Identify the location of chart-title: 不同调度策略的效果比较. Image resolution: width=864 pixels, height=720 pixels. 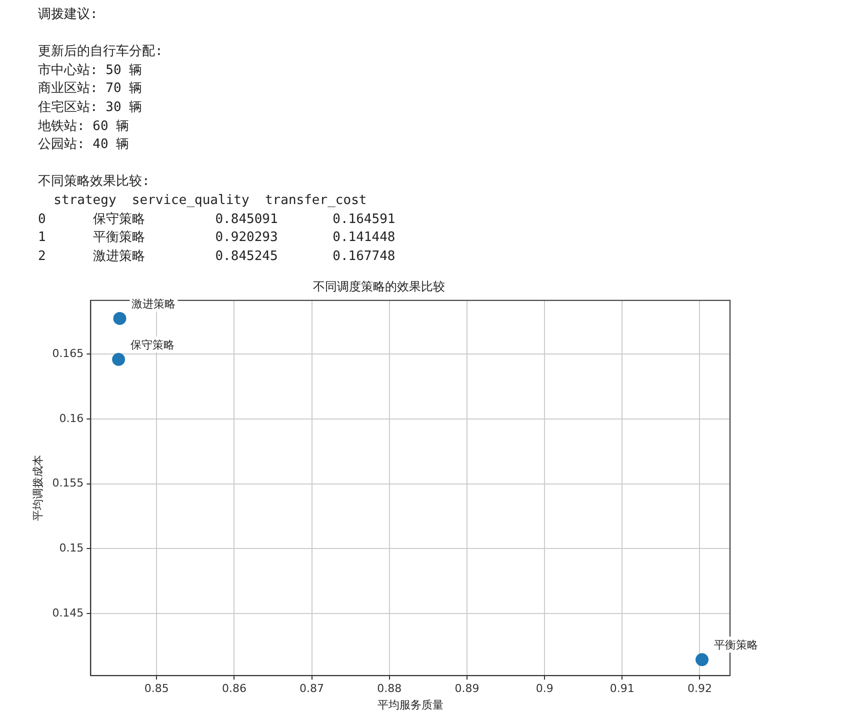
(379, 286).